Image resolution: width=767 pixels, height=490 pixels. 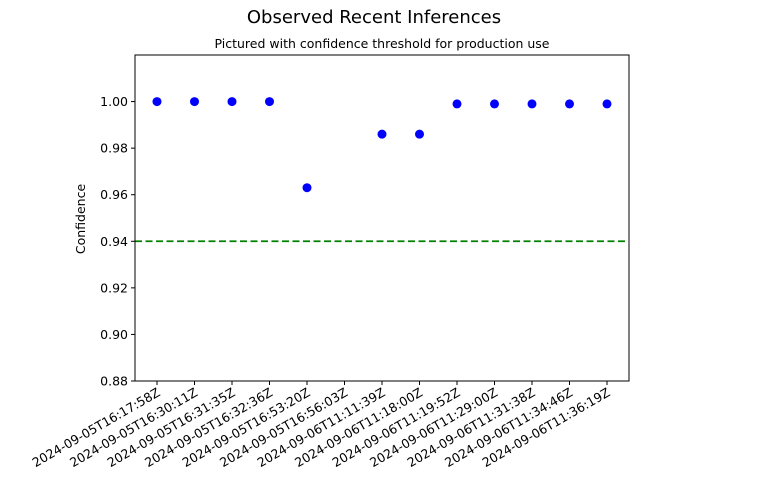 What do you see at coordinates (114, 381) in the screenshot?
I see `y-tick-label: 0.88` at bounding box center [114, 381].